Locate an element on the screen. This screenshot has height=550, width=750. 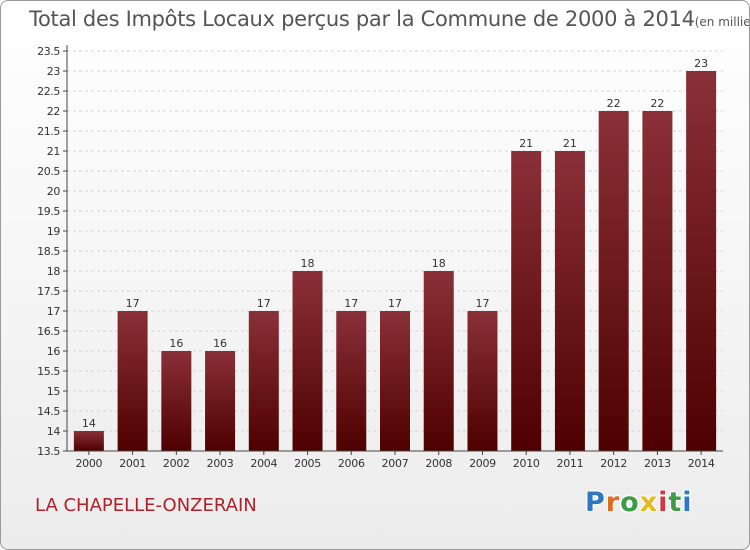
x-tick-label: 2012 is located at coordinates (613, 463).